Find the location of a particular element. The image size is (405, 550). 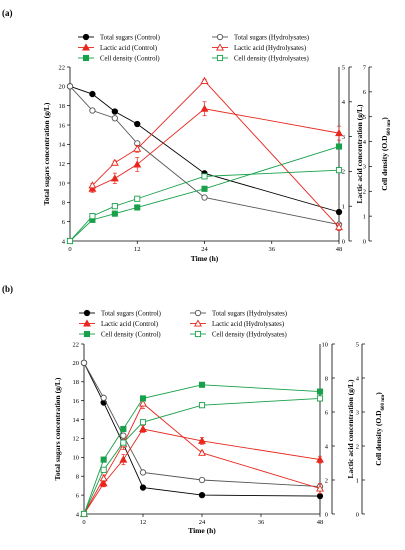

y-left-tick-label: 18 is located at coordinates (62, 106).